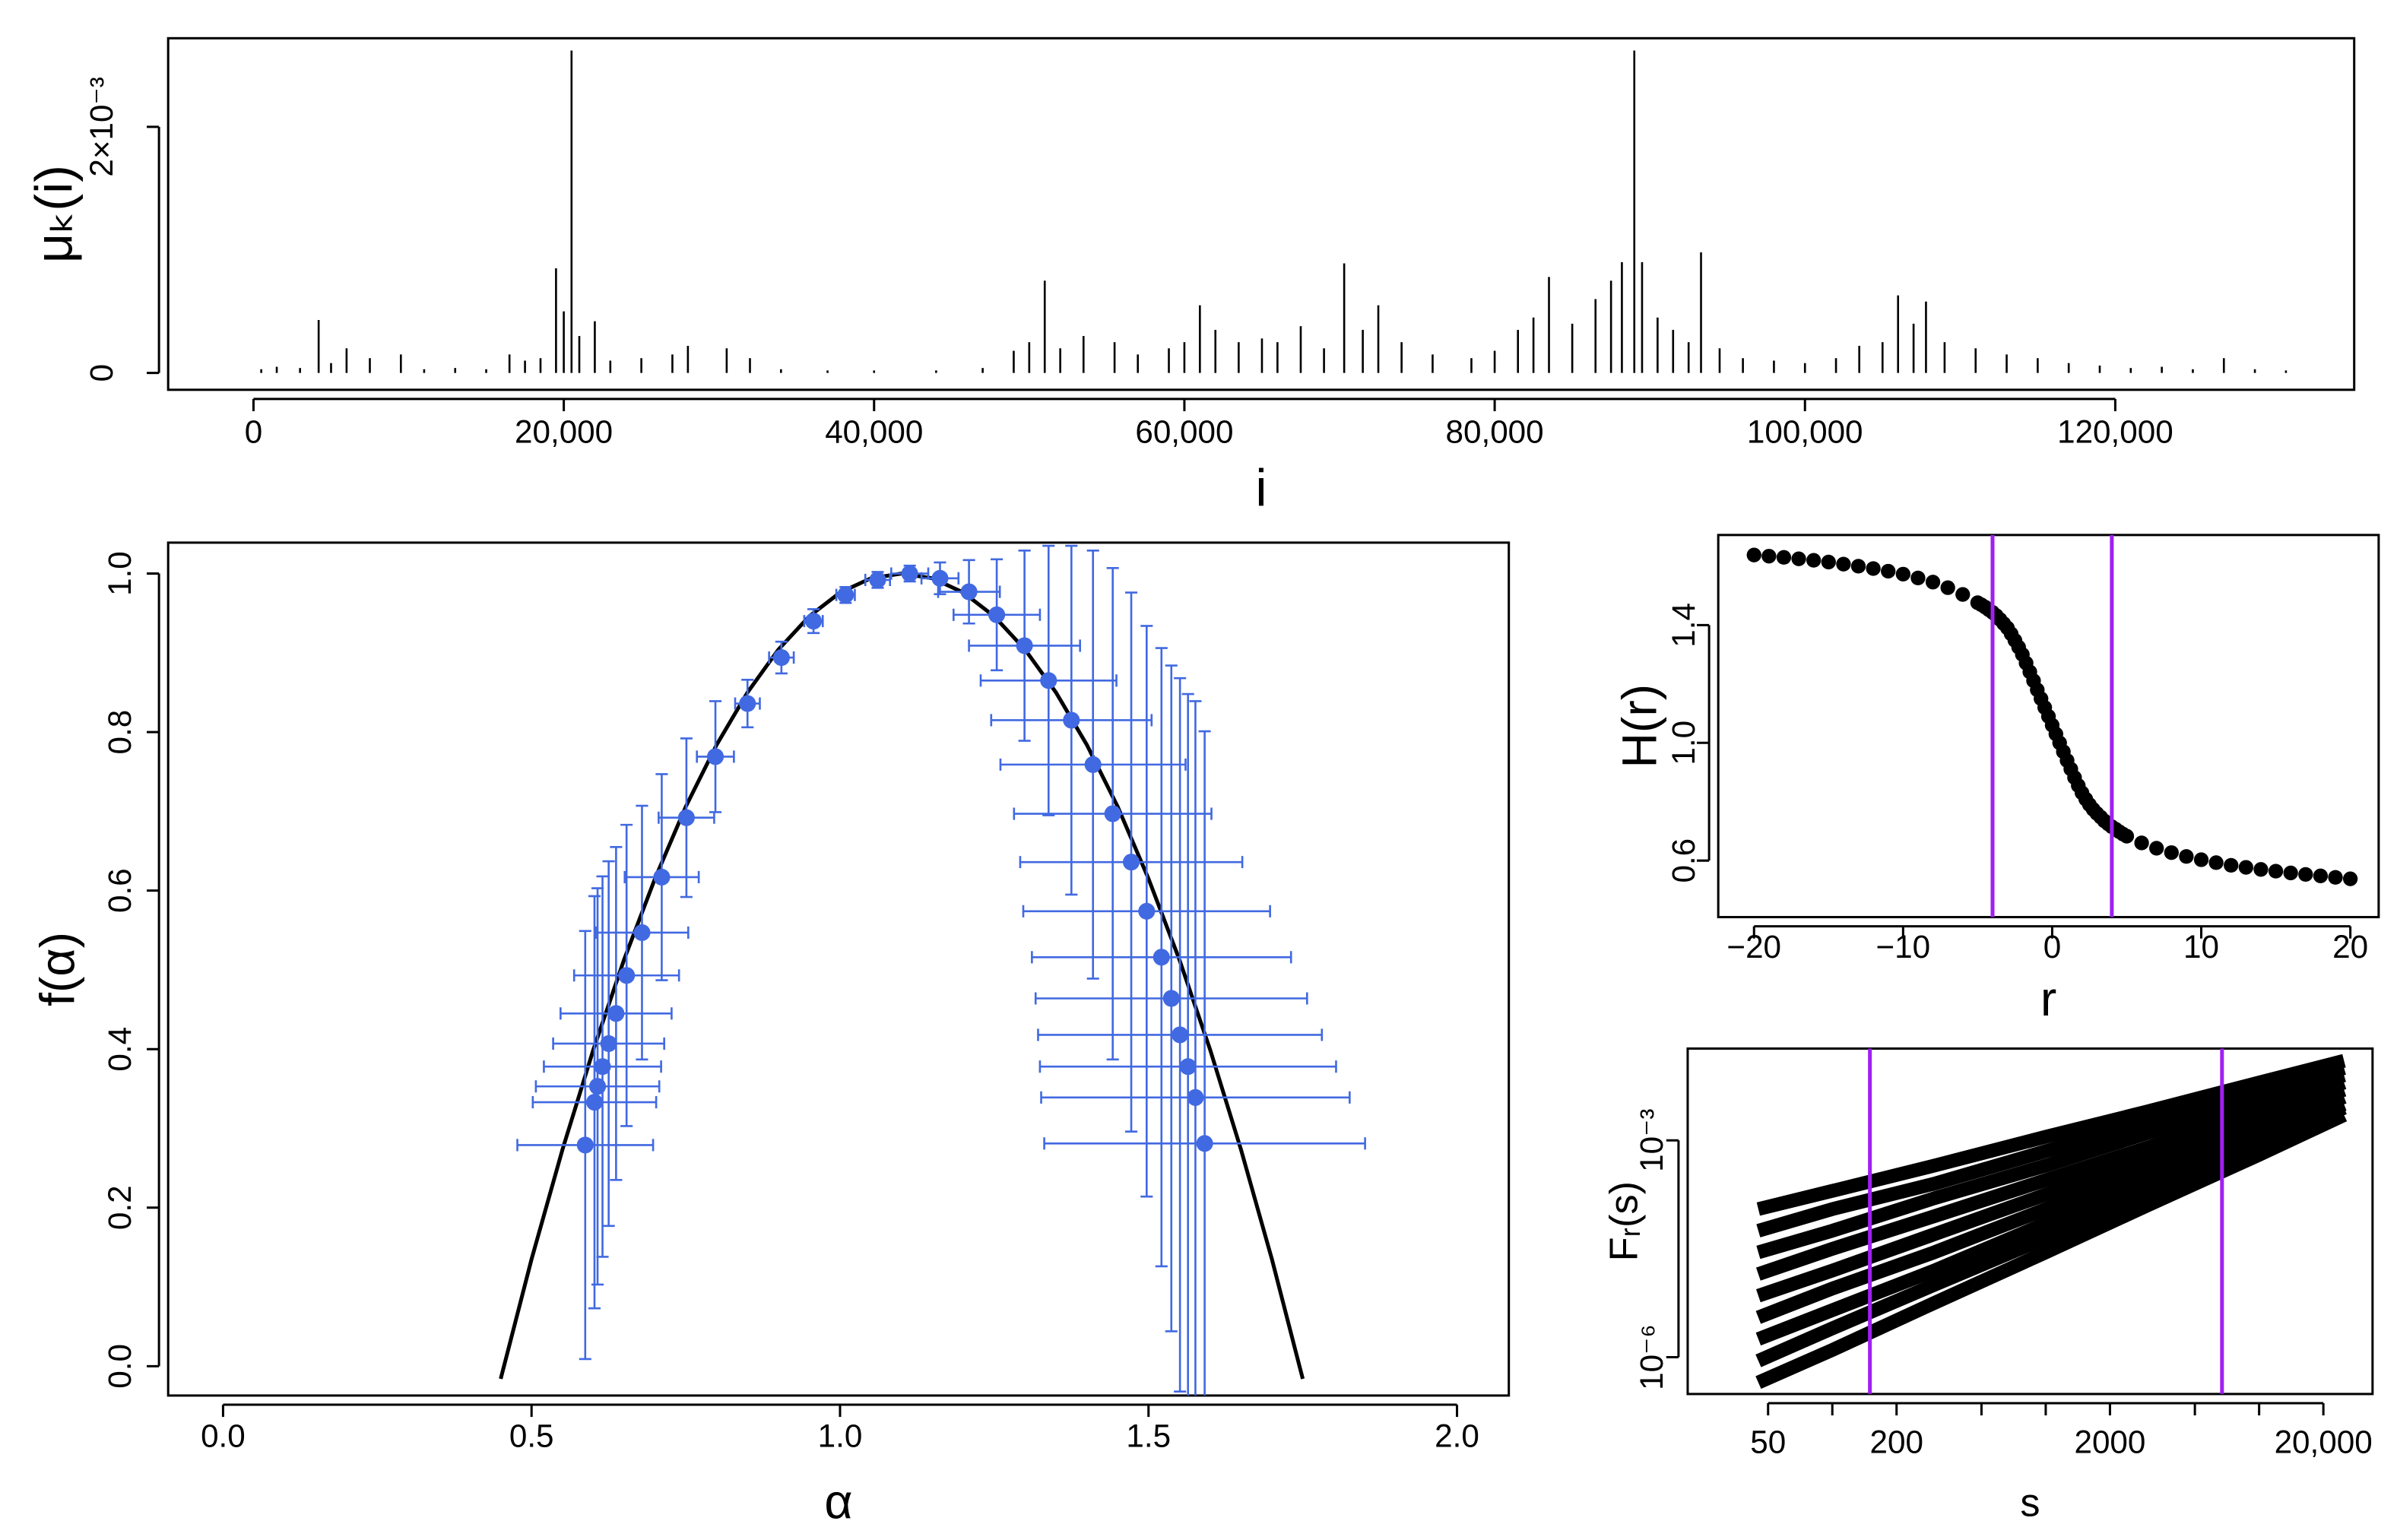  I want to click on x-tick-label: 80,000, so click(1495, 432).